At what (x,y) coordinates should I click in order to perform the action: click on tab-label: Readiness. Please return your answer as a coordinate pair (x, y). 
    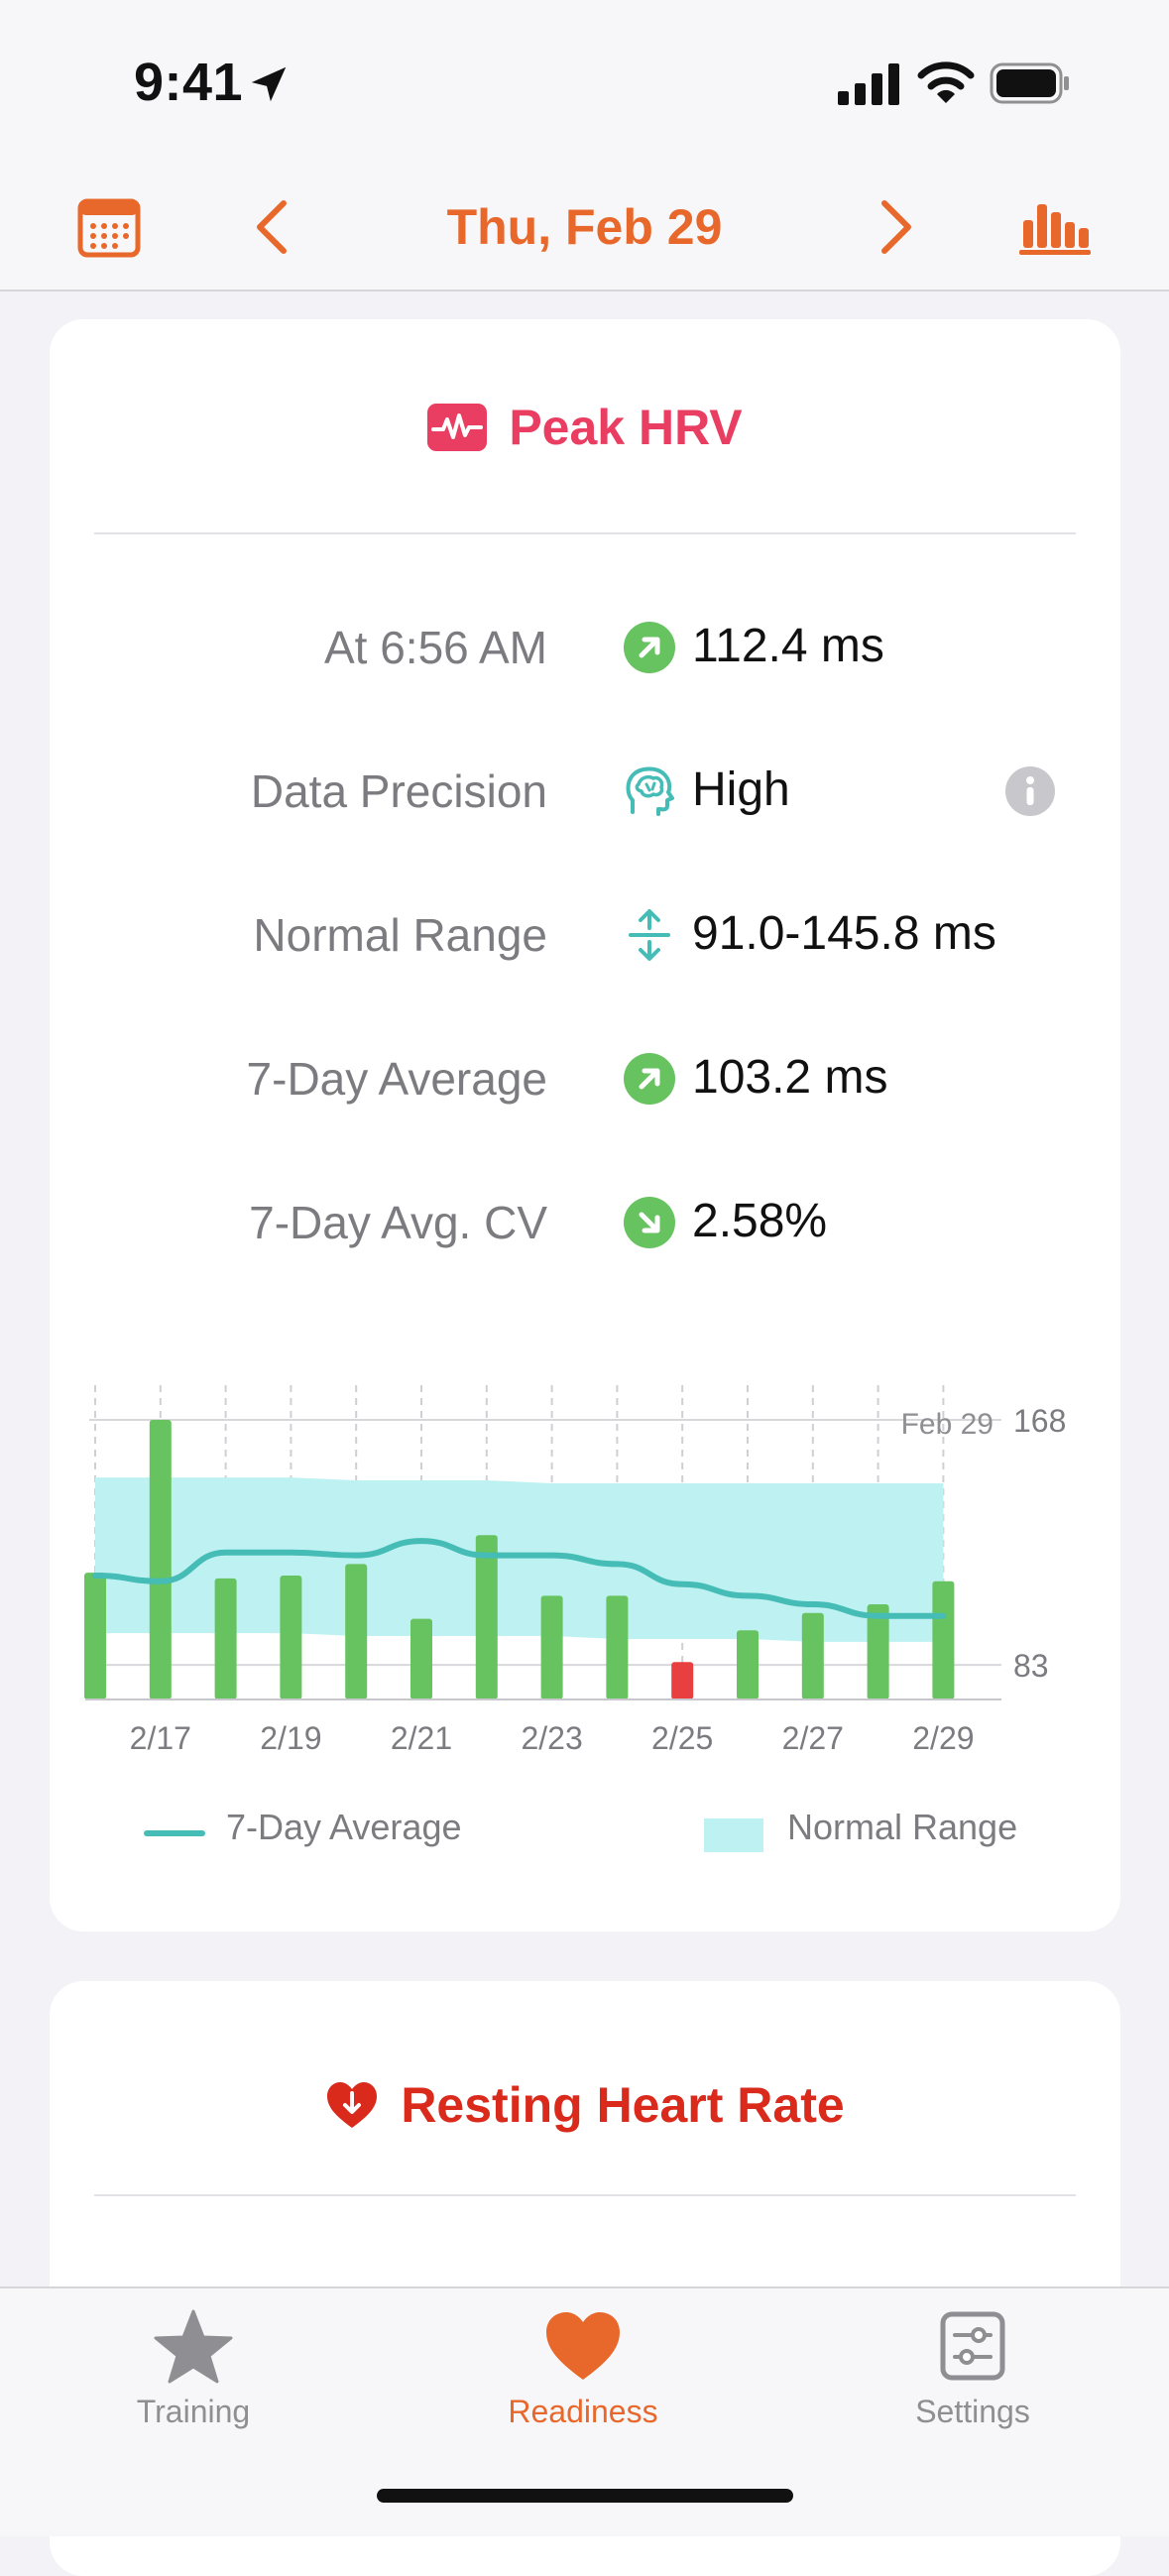
    Looking at the image, I should click on (583, 2411).